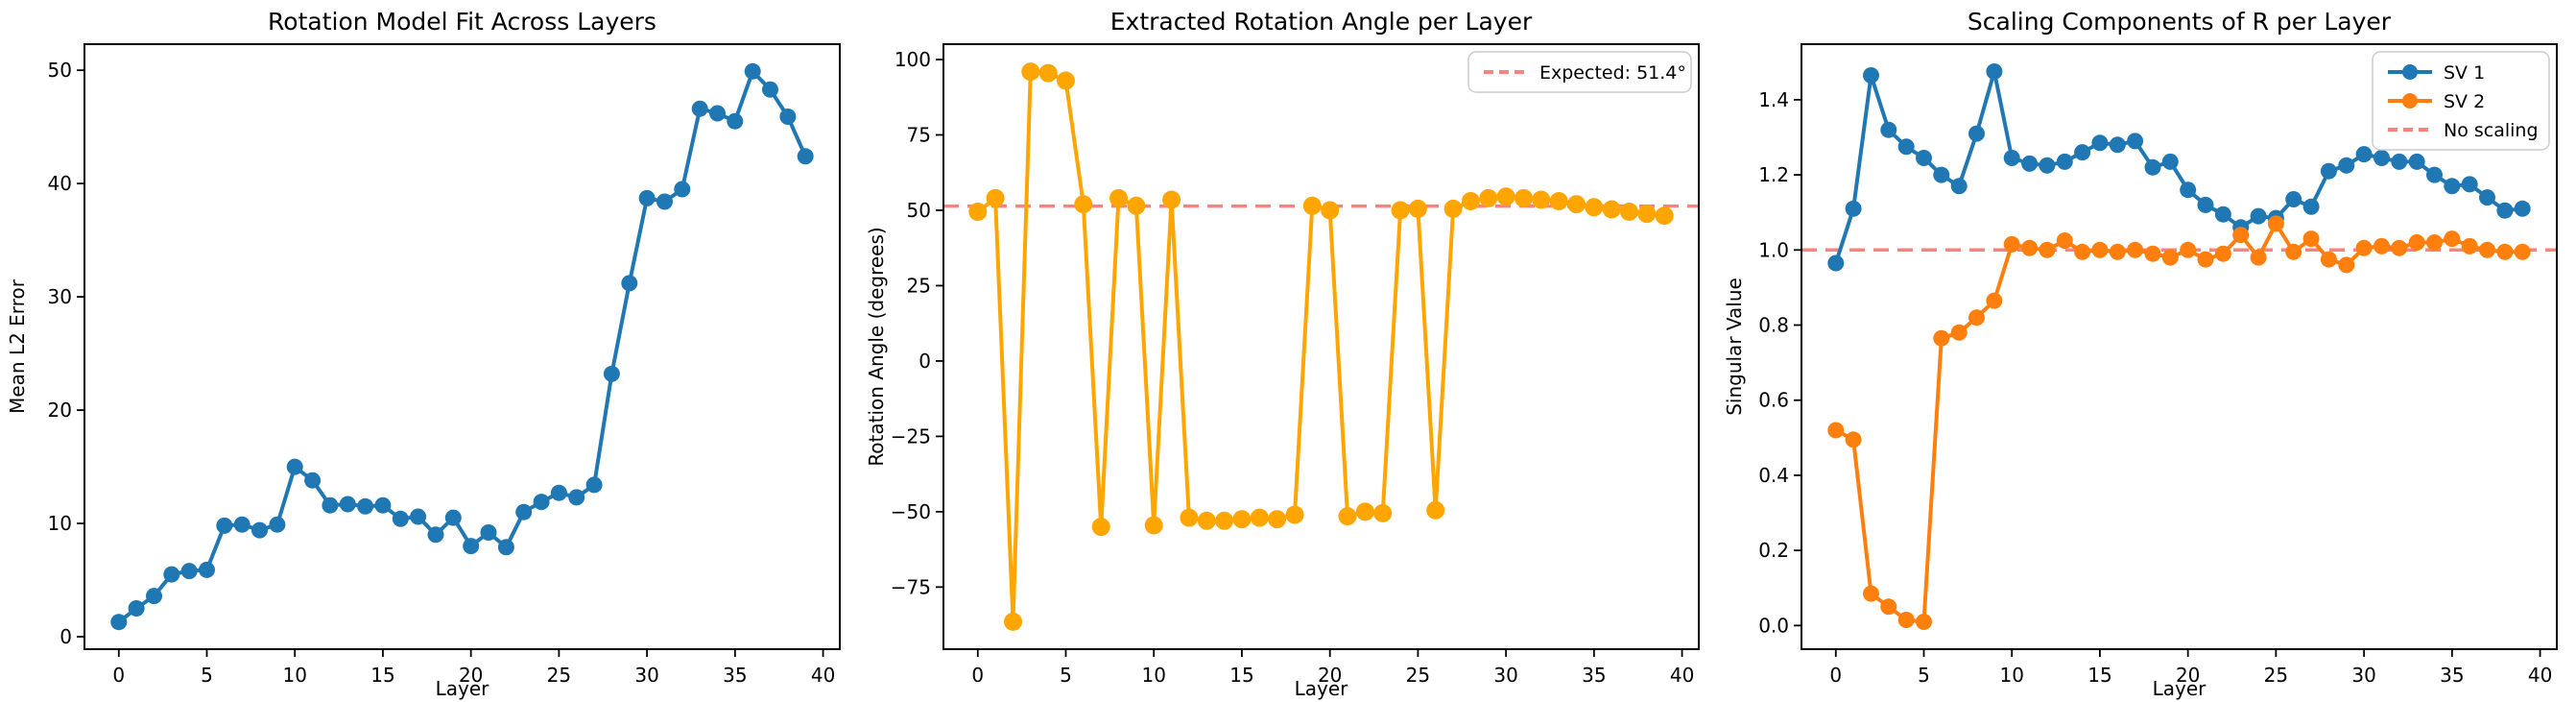 The image size is (2576, 702). What do you see at coordinates (382, 675) in the screenshot?
I see `x-tick-label: 15` at bounding box center [382, 675].